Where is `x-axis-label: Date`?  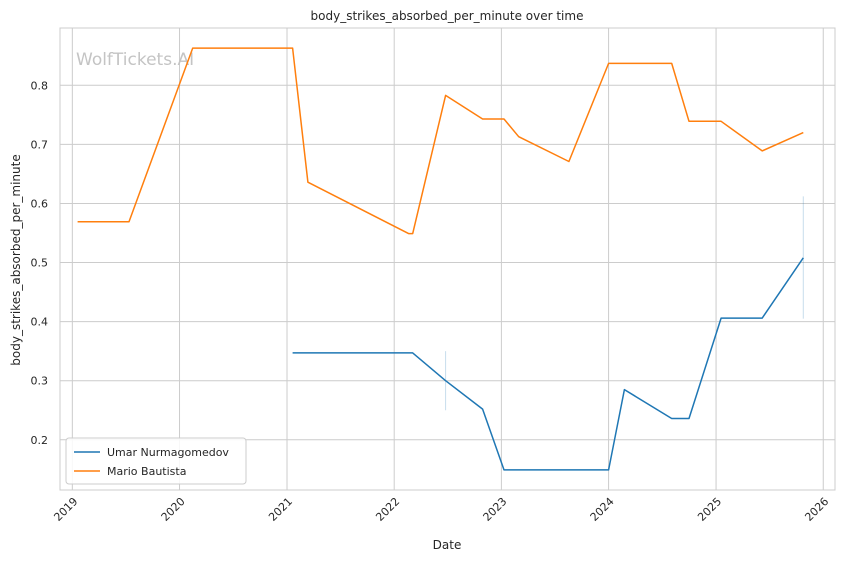
x-axis-label: Date is located at coordinates (447, 545).